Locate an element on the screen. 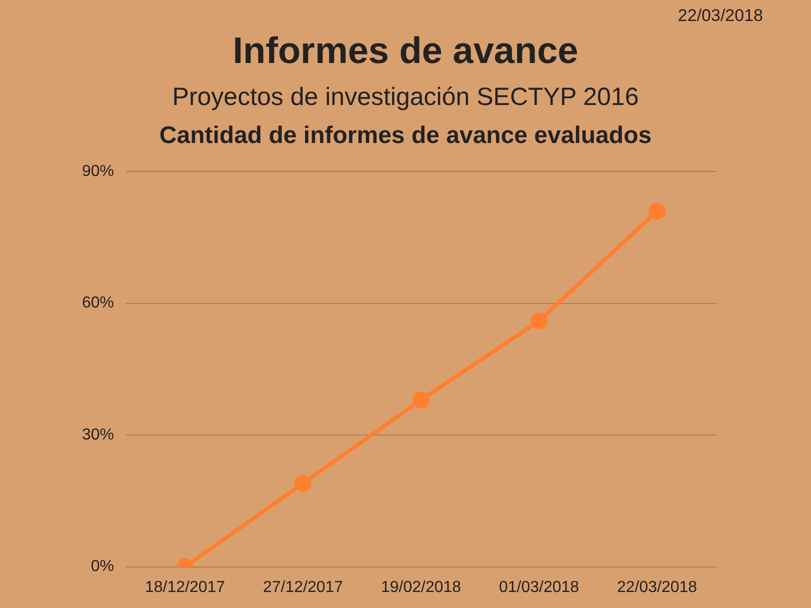 The width and height of the screenshot is (811, 608). y-tick-label: 90% is located at coordinates (98, 171).